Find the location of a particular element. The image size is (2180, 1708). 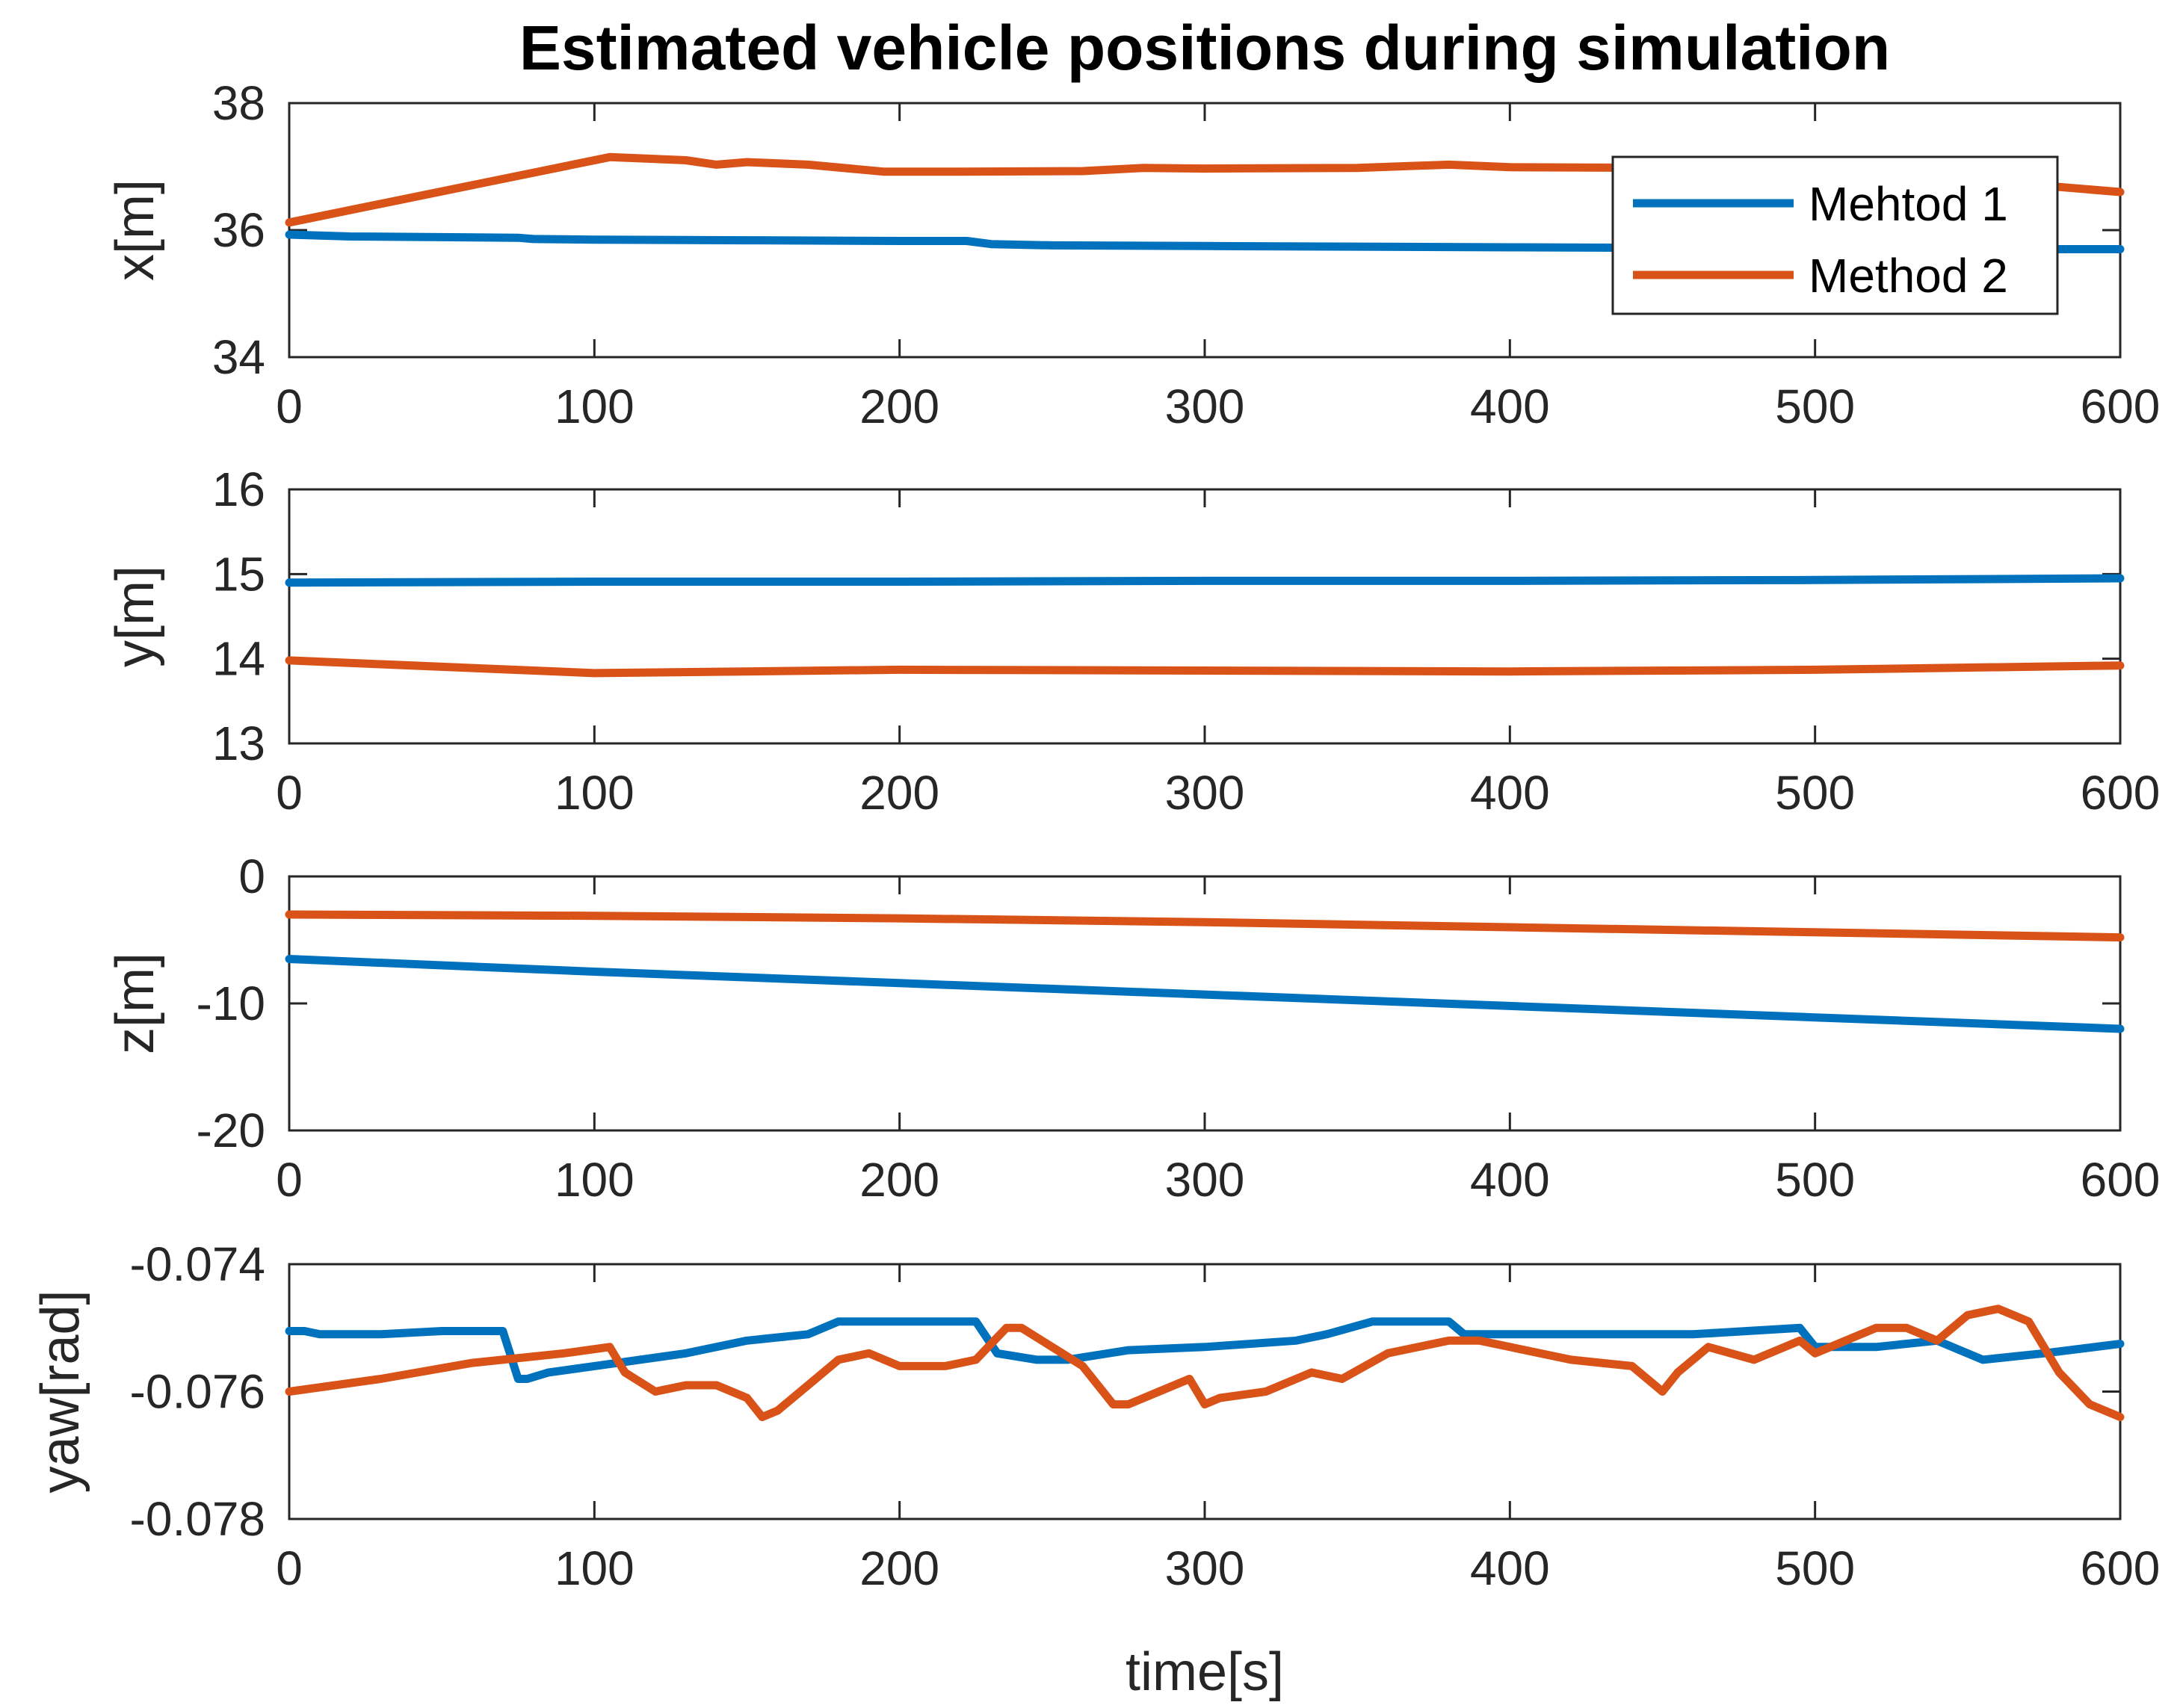

legend: Mehtod 1 Method 2 is located at coordinates (1835, 235).